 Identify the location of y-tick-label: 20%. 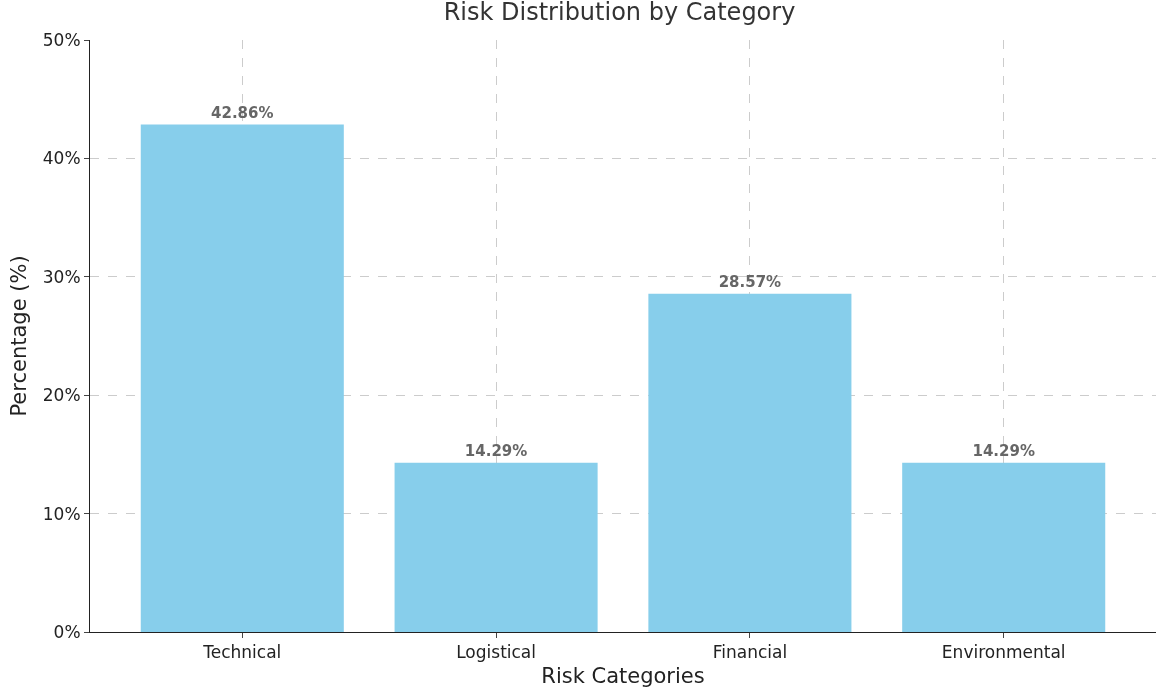
(61, 395).